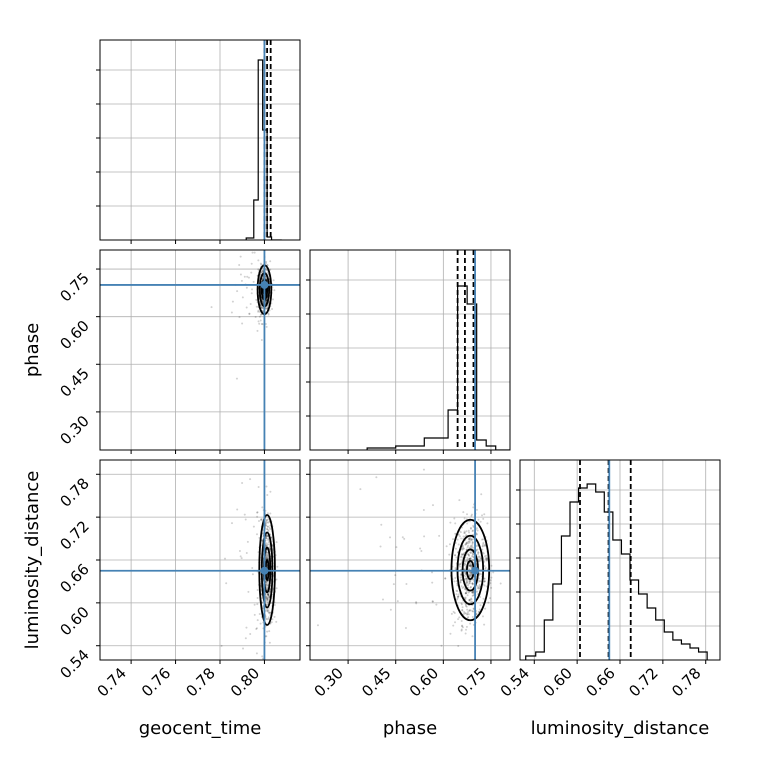 This screenshot has height=760, width=760. I want to click on y-tick-label-phase: 0.75, so click(74, 287).